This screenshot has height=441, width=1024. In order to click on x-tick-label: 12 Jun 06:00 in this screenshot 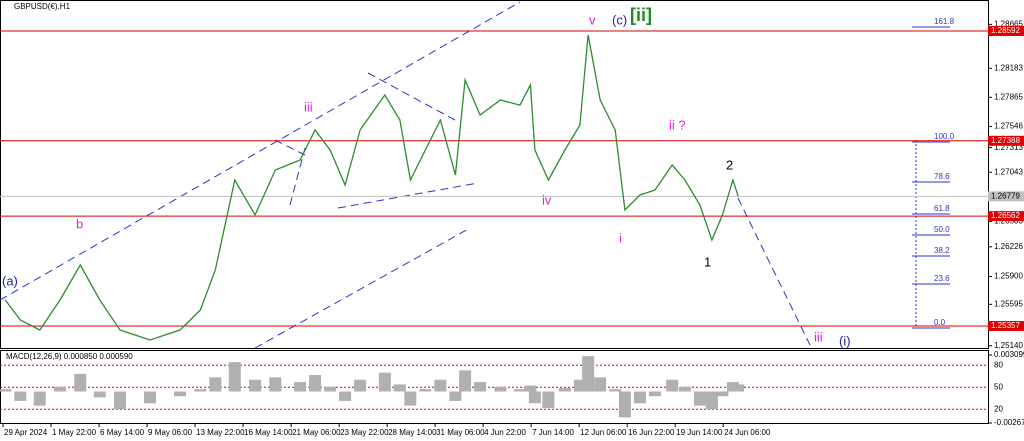, I will do `click(603, 432)`.